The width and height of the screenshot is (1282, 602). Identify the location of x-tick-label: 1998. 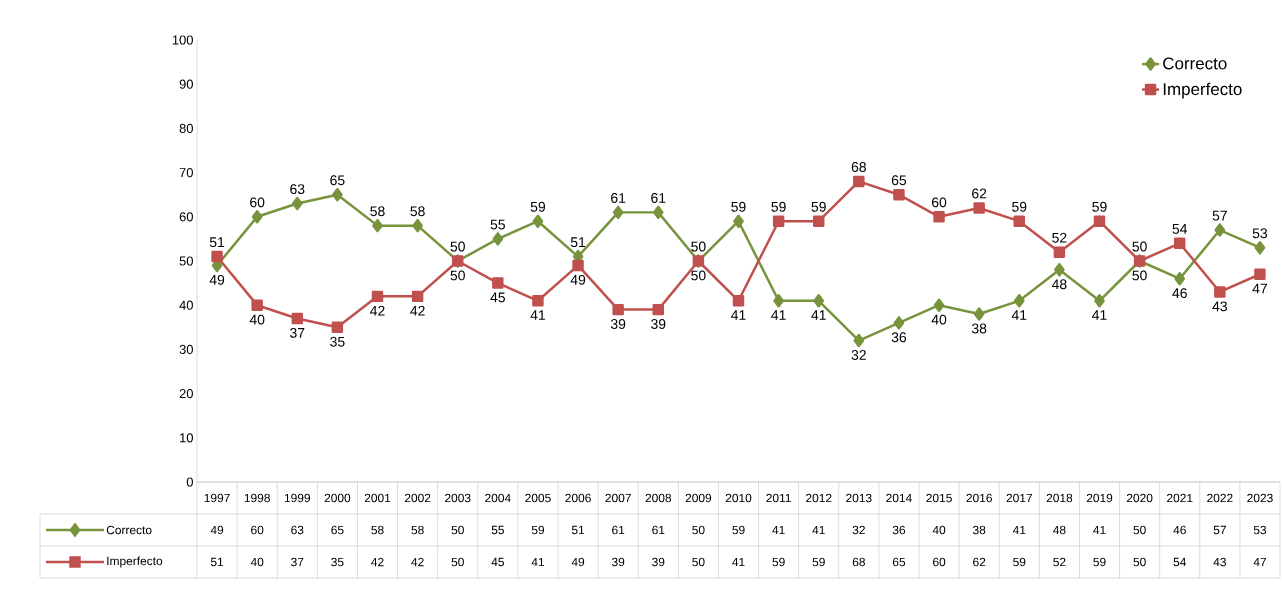
(257, 498).